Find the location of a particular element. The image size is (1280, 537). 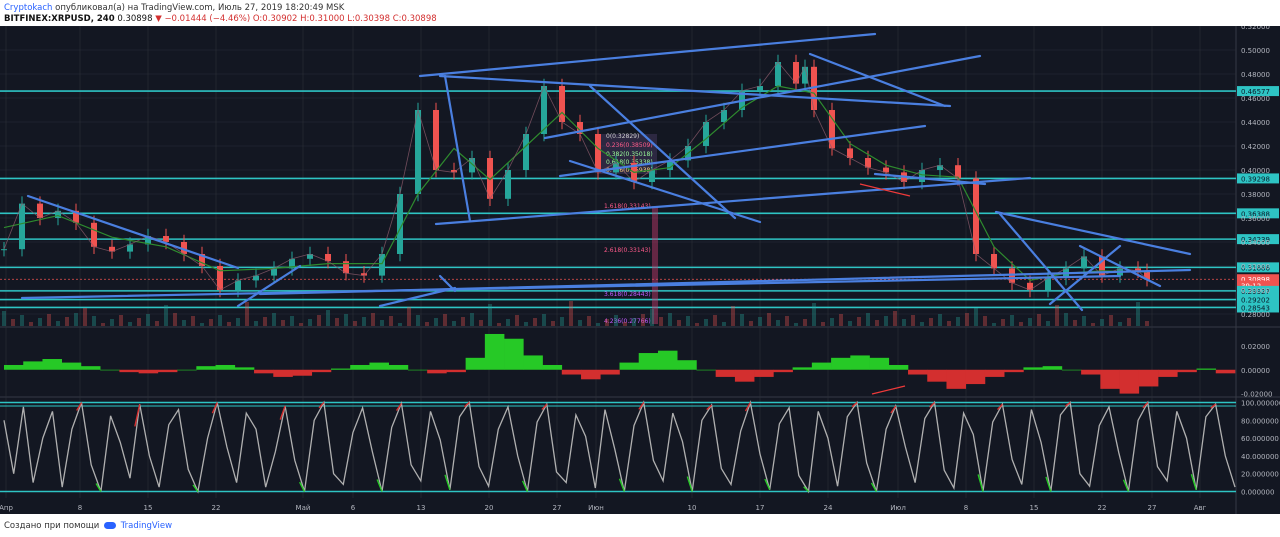

price-tag-label: 0.29927 is located at coordinates (1255, 292).